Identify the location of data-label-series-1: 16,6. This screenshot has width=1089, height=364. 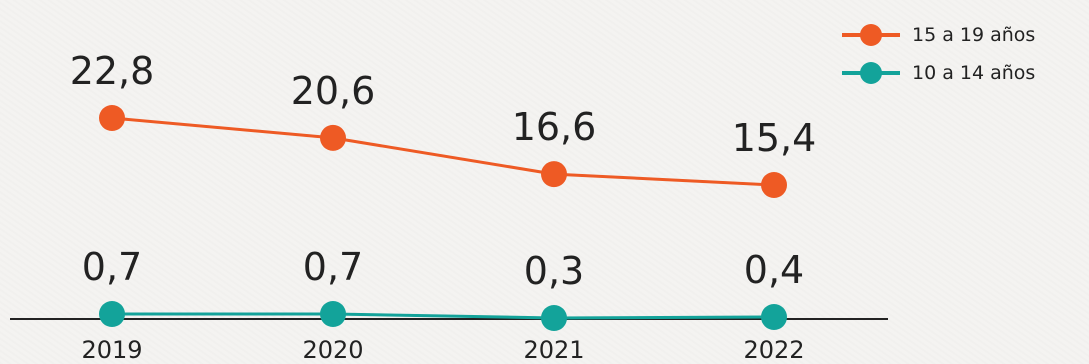
(554, 127).